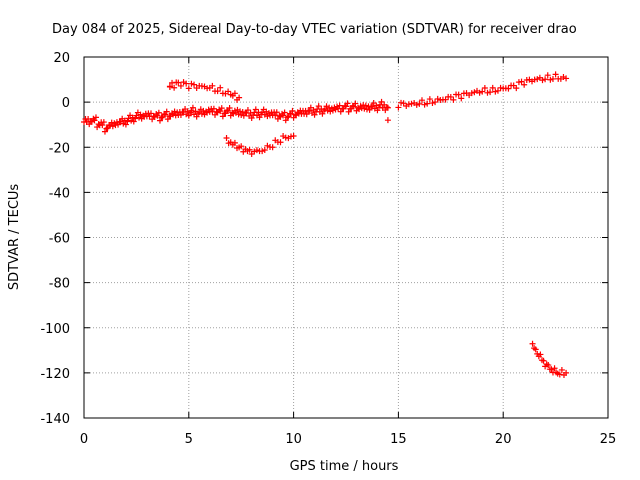 This screenshot has width=640, height=480. What do you see at coordinates (84, 439) in the screenshot?
I see `x-tick-label: 0` at bounding box center [84, 439].